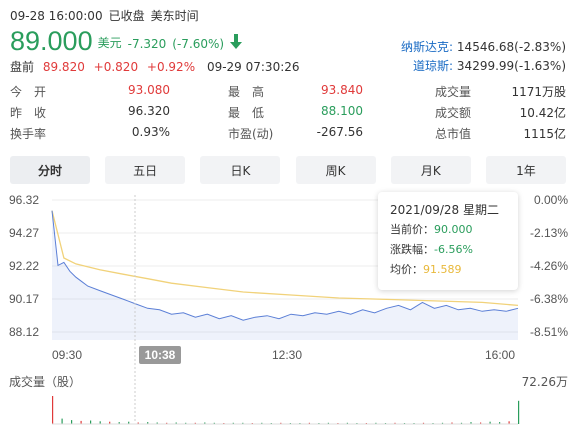 Image resolution: width=576 pixels, height=432 pixels. What do you see at coordinates (453, 113) in the screenshot?
I see `stat-label: 成交额` at bounding box center [453, 113].